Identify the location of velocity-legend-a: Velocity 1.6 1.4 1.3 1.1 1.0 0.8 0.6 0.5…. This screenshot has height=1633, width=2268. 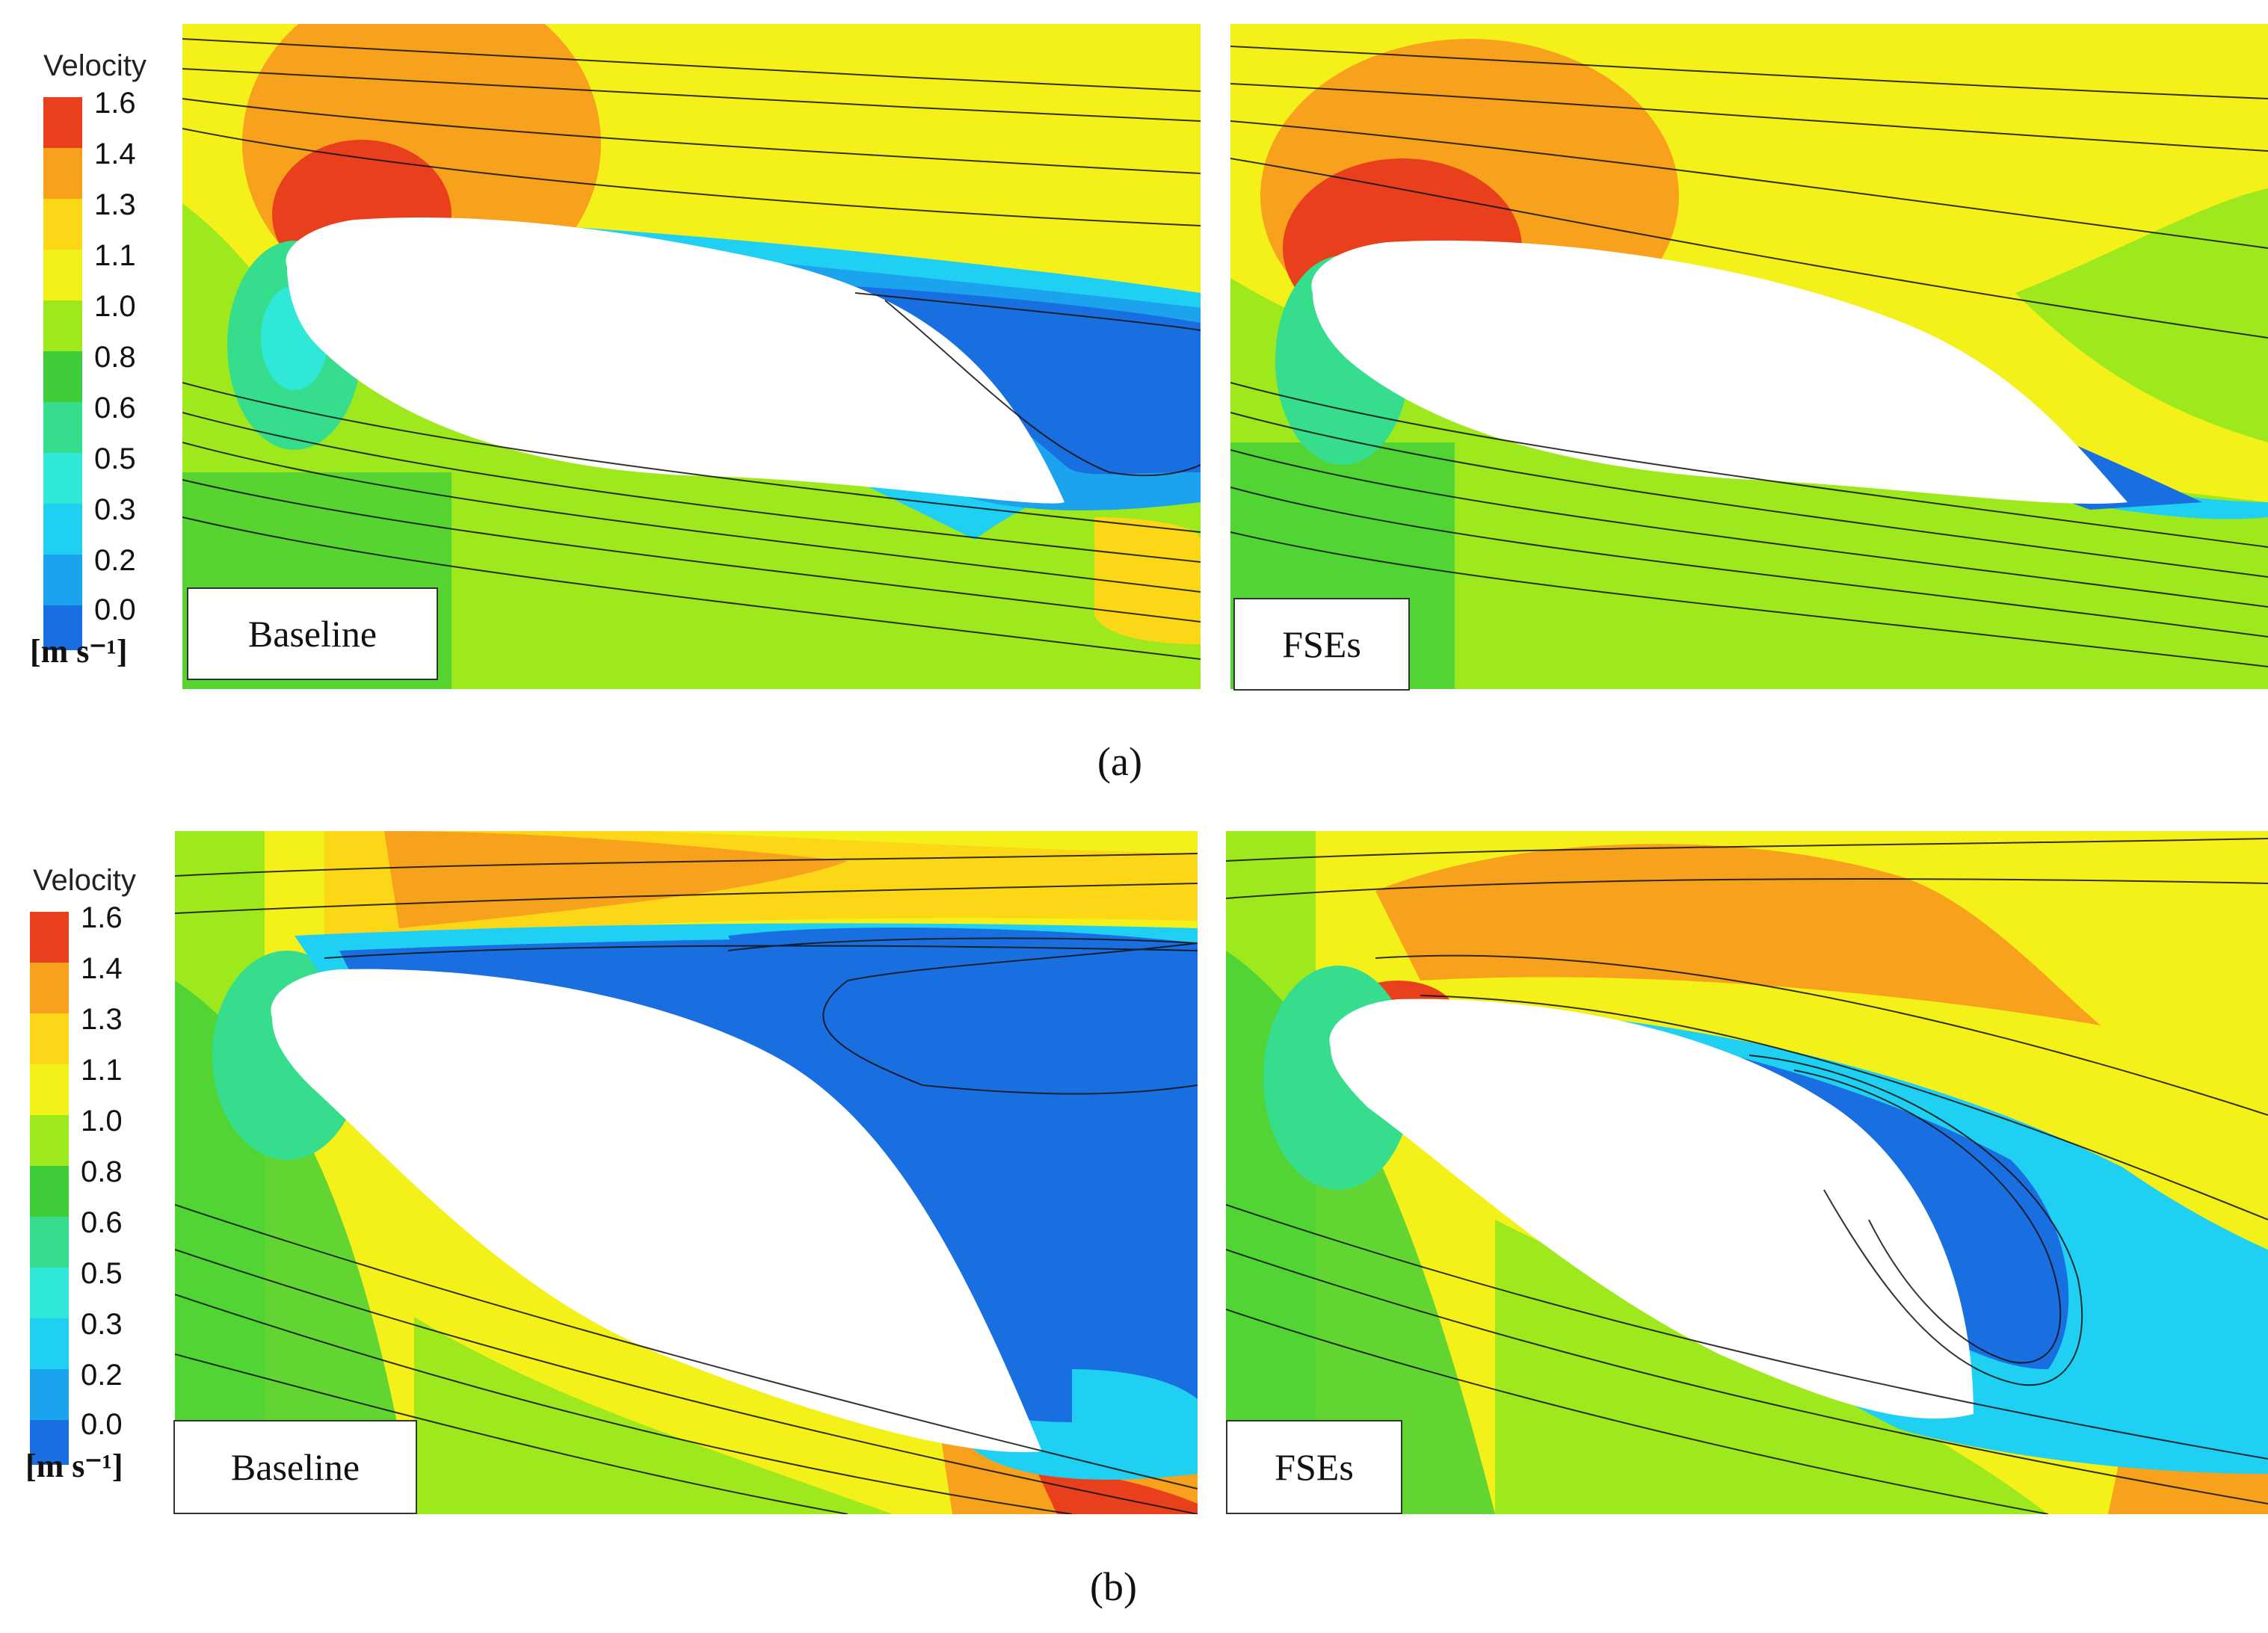
(89, 366).